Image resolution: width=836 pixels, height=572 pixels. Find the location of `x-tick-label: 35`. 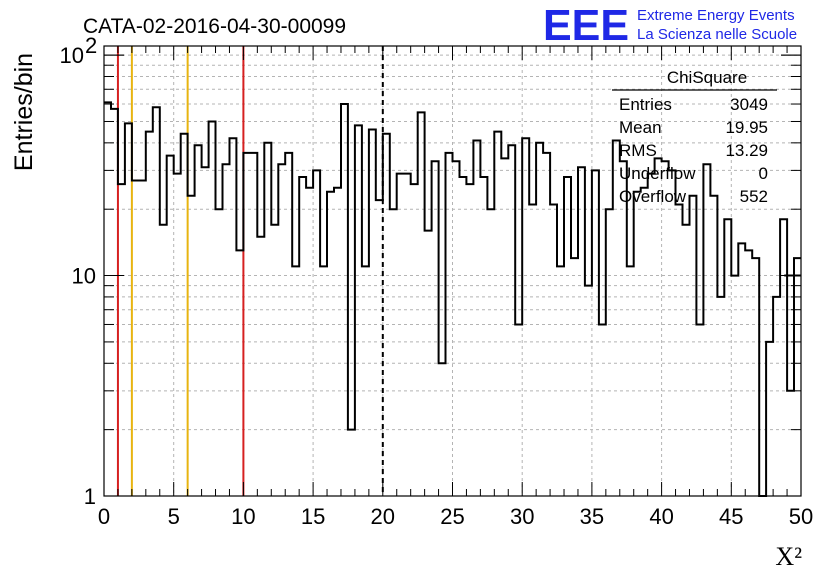

x-tick-label: 35 is located at coordinates (592, 516).